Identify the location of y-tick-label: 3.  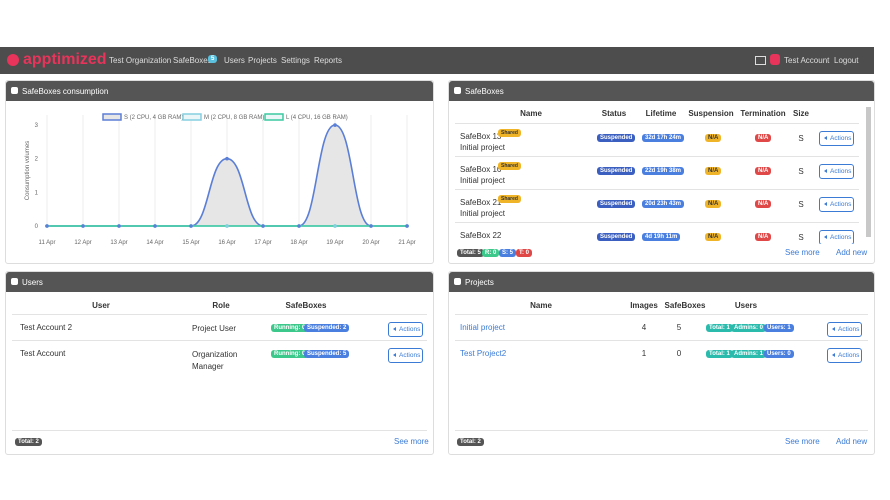
(37, 126).